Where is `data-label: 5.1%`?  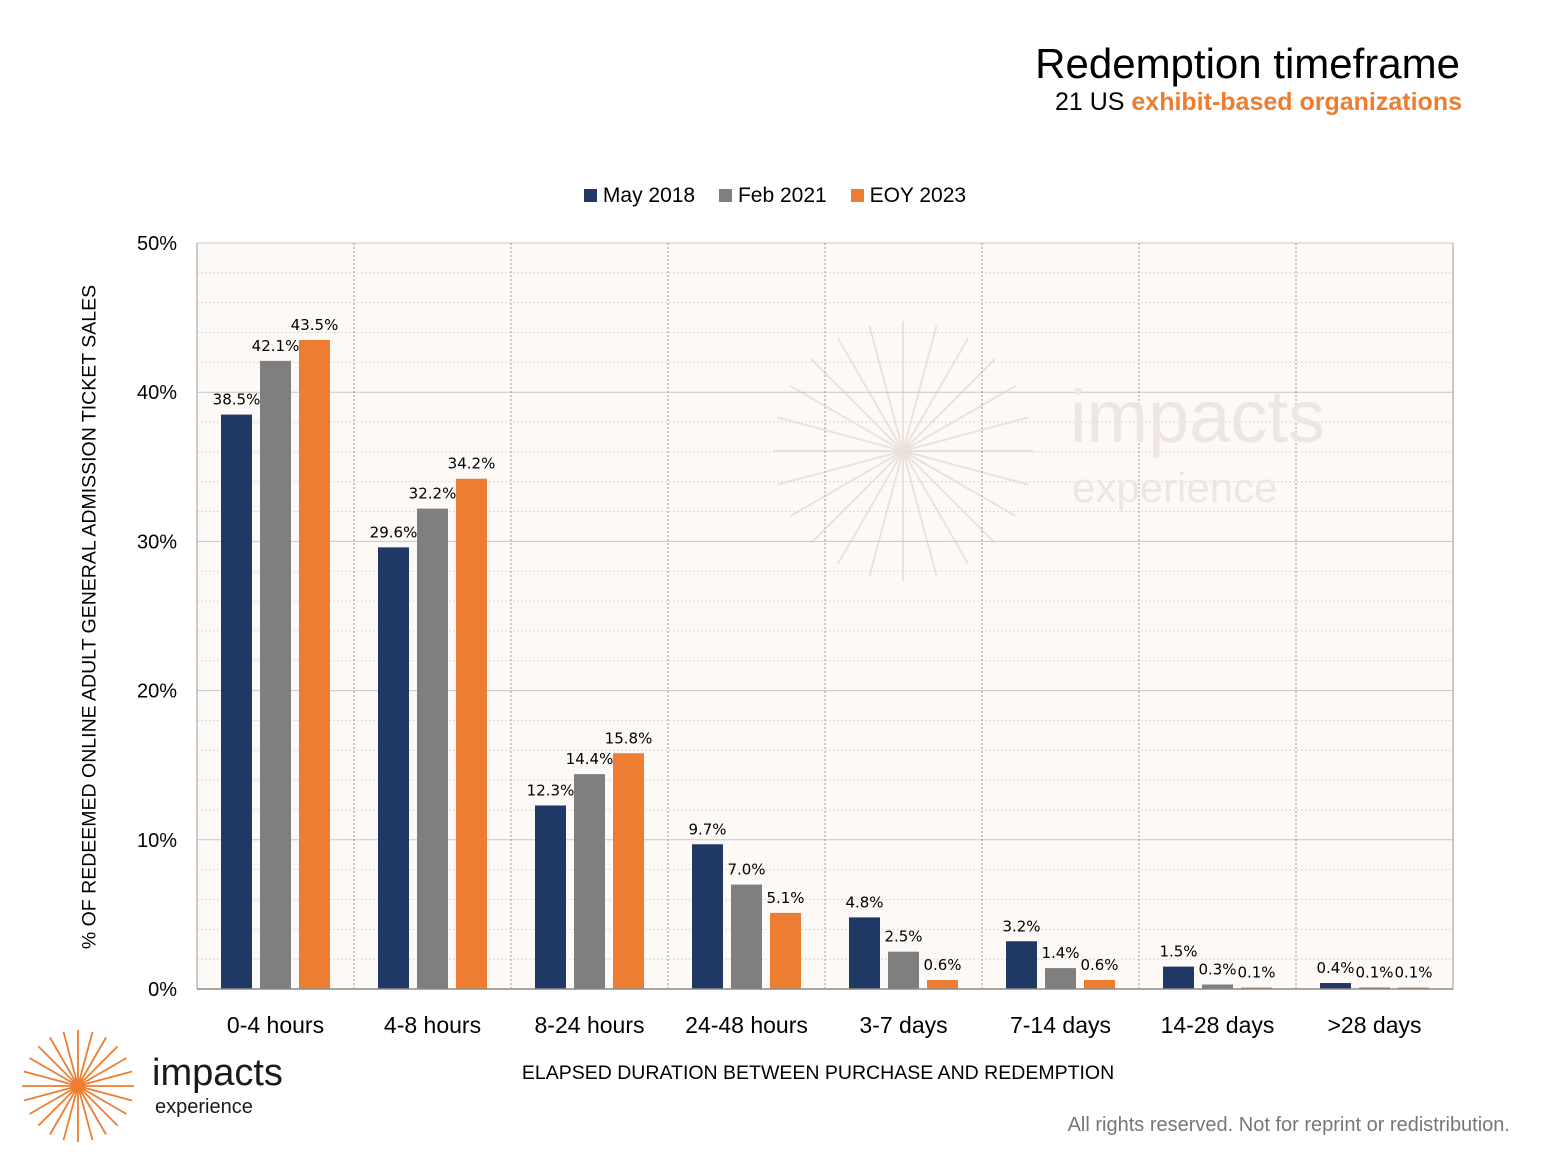
data-label: 5.1% is located at coordinates (785, 898).